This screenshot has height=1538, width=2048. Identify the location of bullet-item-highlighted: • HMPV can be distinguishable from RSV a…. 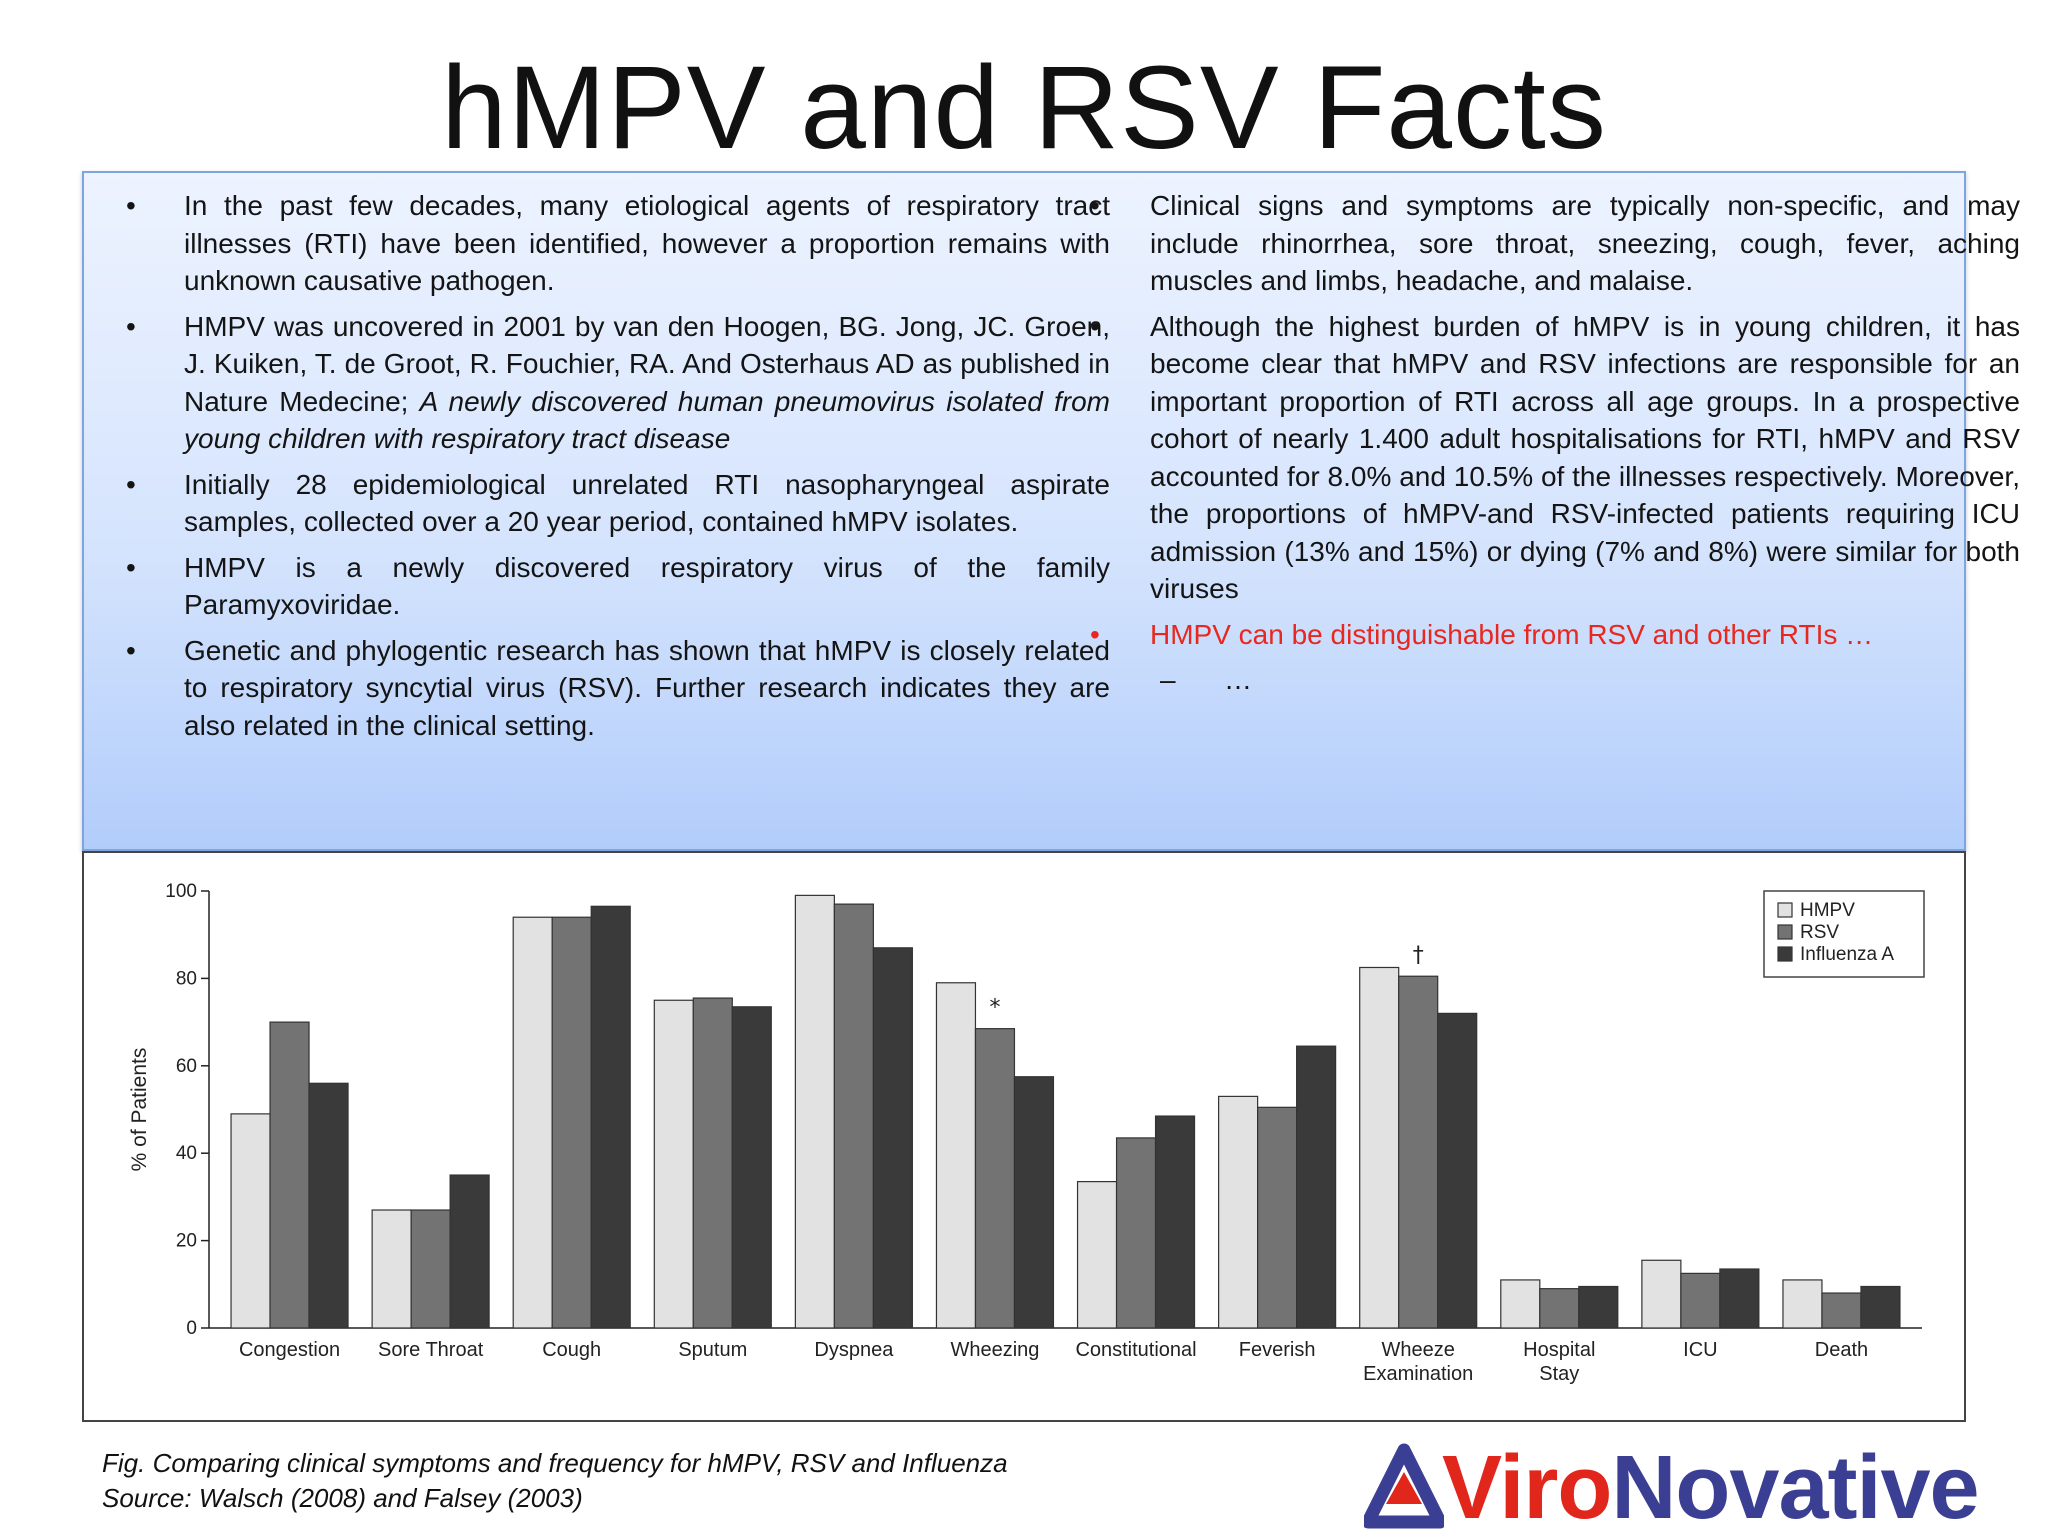
(1554, 635).